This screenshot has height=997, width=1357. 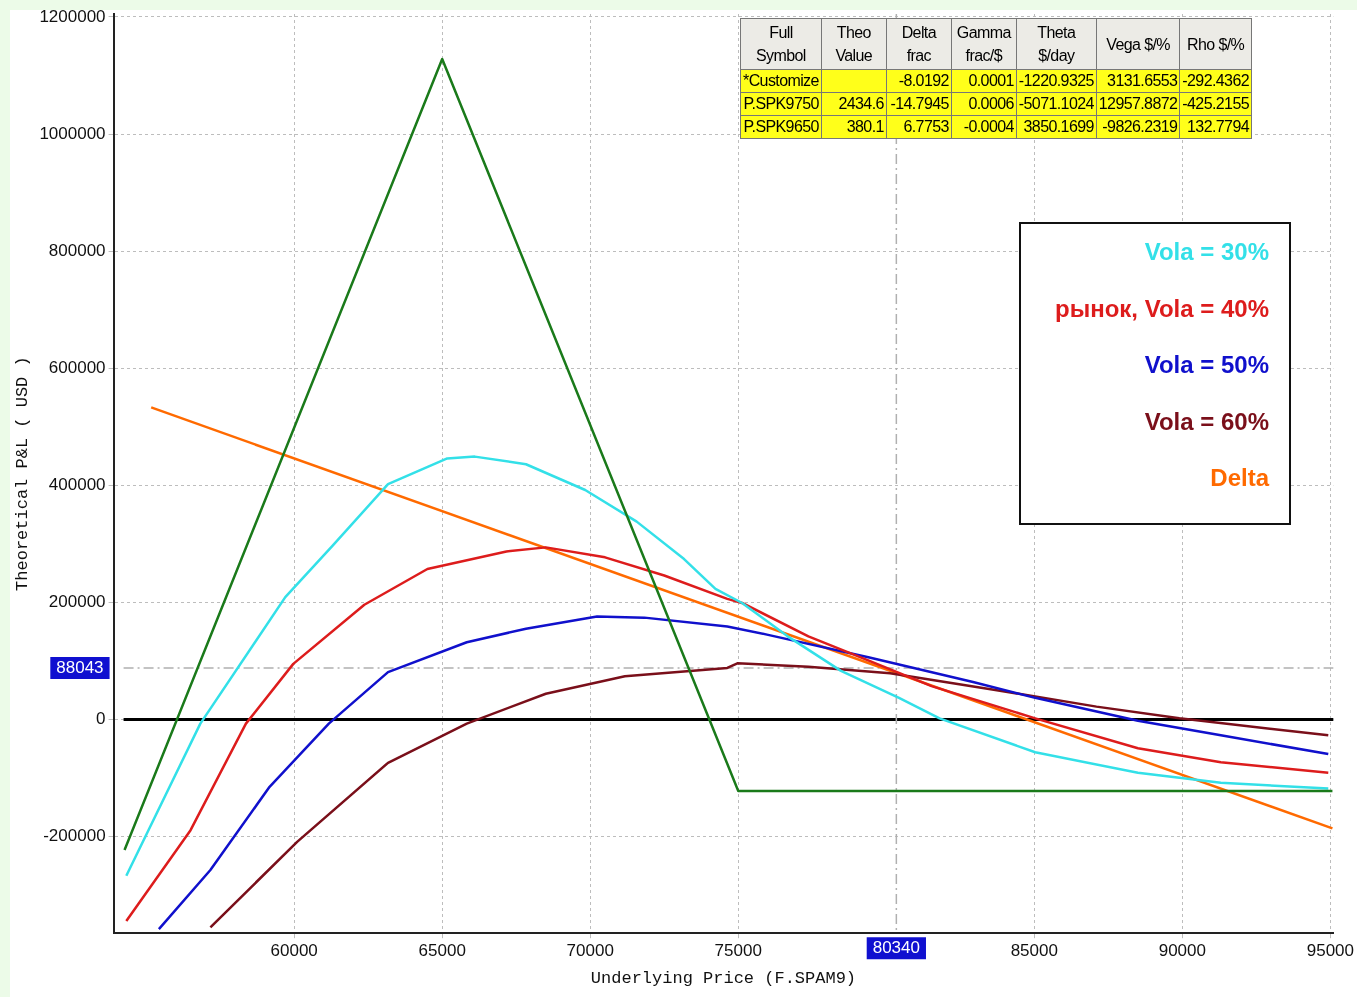 What do you see at coordinates (22, 473) in the screenshot?
I see `y-axis-title: Theoretical P&L ( USD )` at bounding box center [22, 473].